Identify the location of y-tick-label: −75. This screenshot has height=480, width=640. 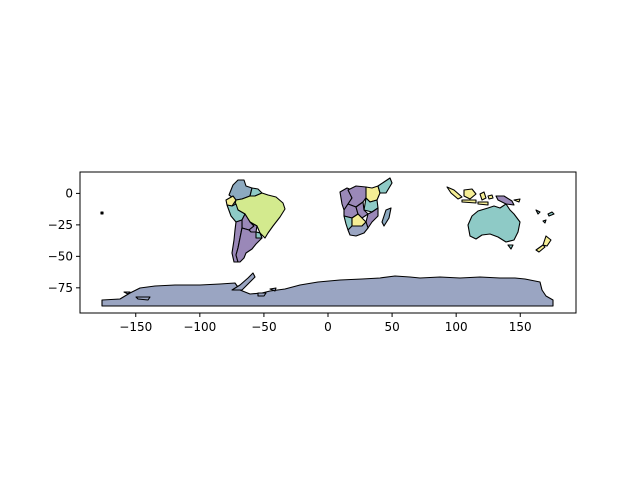
(60, 288).